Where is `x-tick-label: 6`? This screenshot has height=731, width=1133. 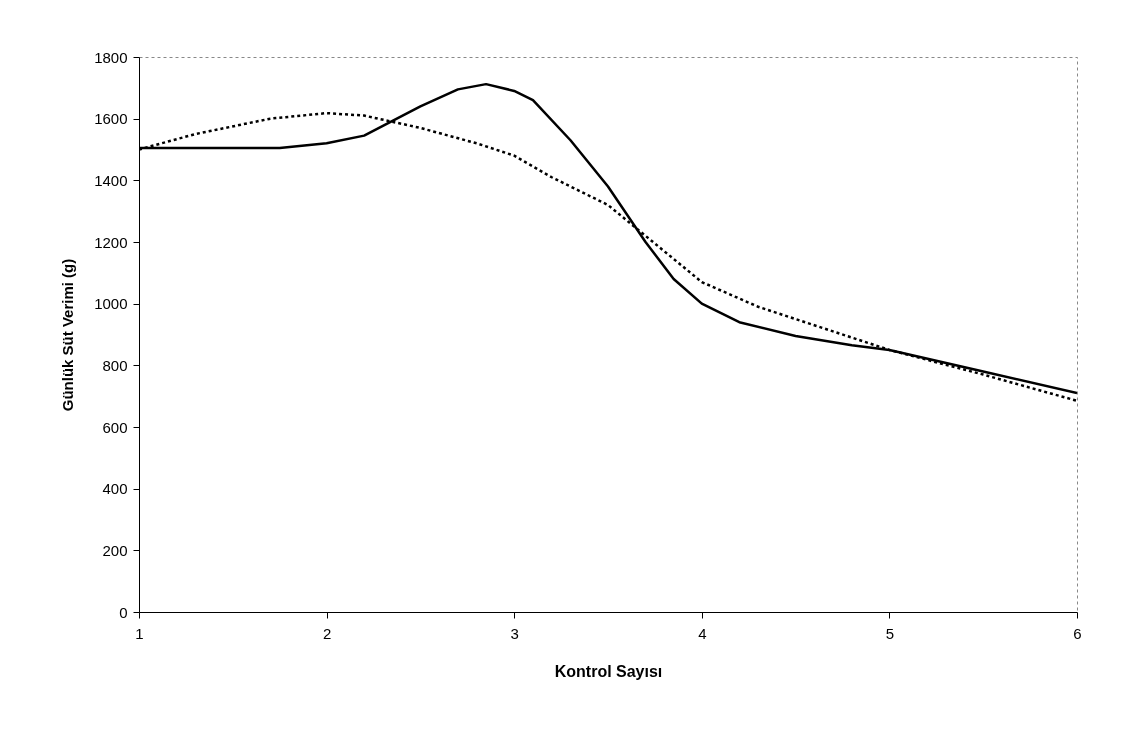
x-tick-label: 6 is located at coordinates (1077, 633).